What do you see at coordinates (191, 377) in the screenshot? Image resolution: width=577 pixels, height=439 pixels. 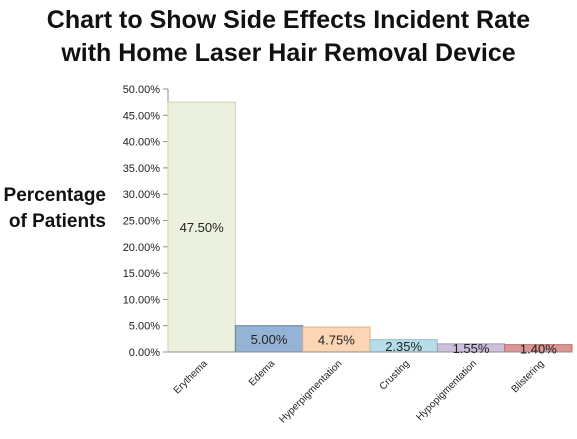 I see `x-category-label: Erythema` at bounding box center [191, 377].